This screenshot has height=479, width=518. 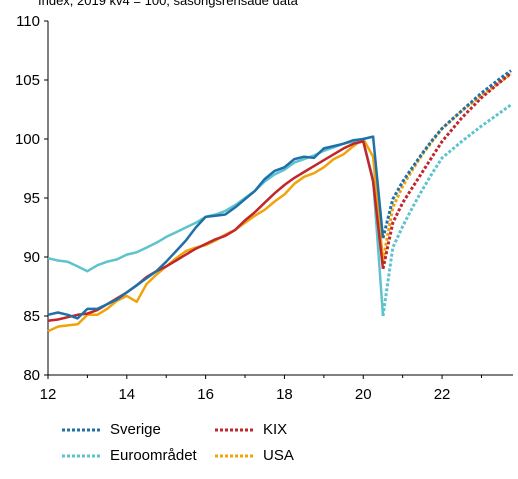 I want to click on y-tick-label: 105, so click(x=27, y=80).